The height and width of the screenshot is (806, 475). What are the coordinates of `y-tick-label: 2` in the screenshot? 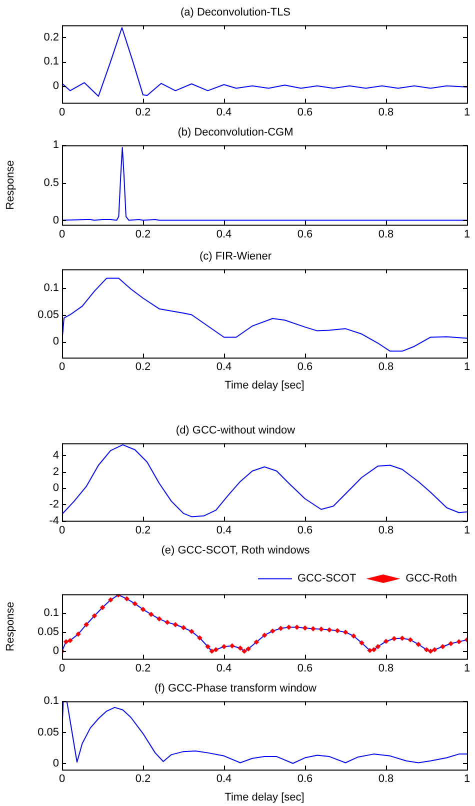 It's located at (55, 472).